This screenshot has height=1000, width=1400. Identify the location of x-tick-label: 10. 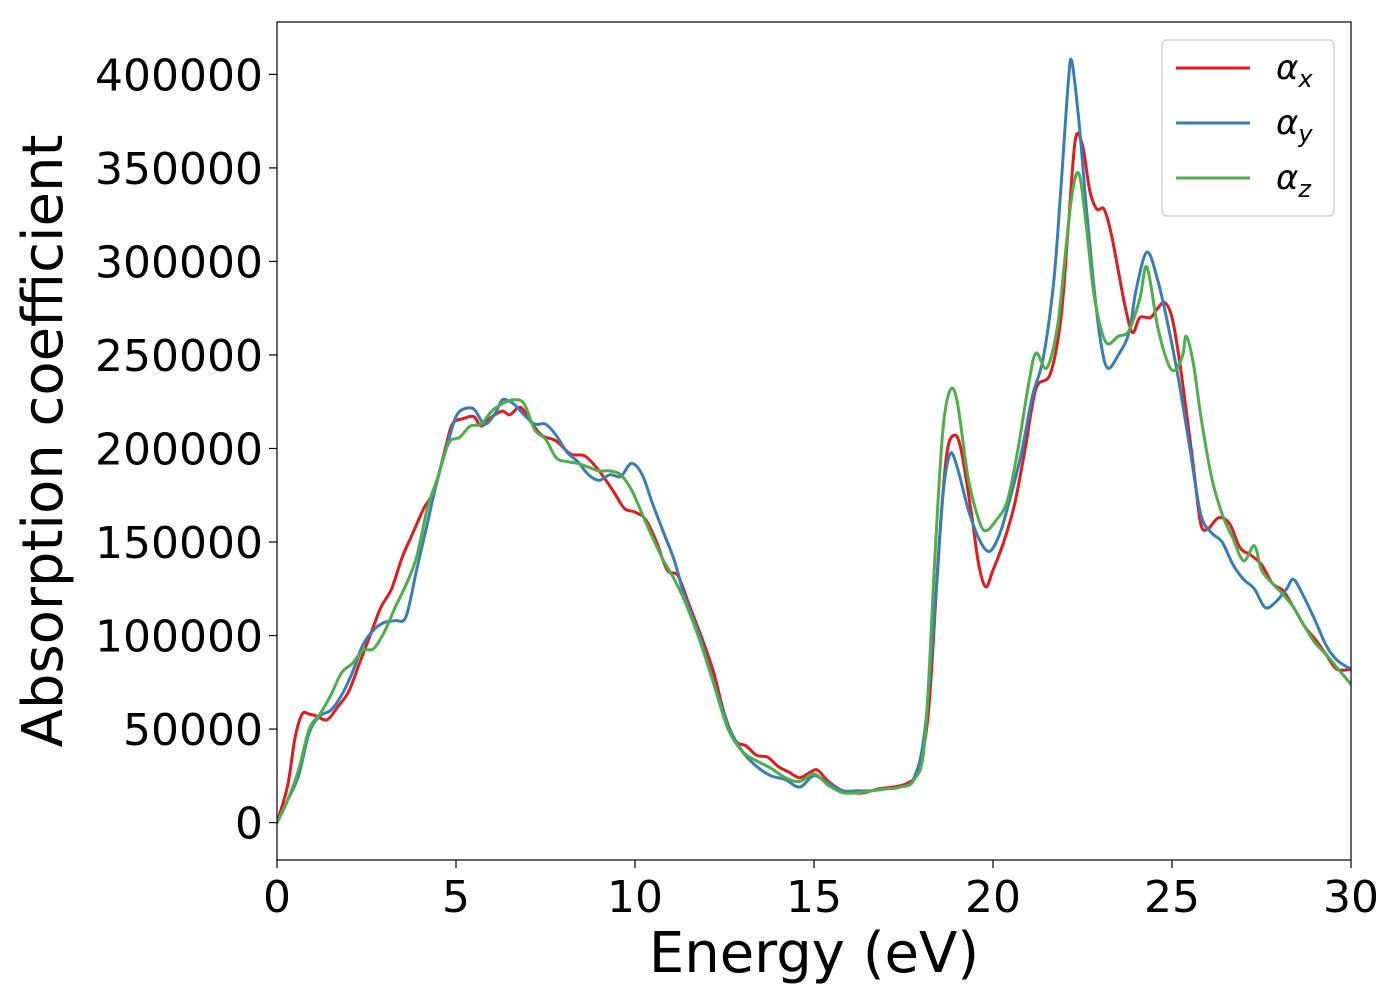
(635, 897).